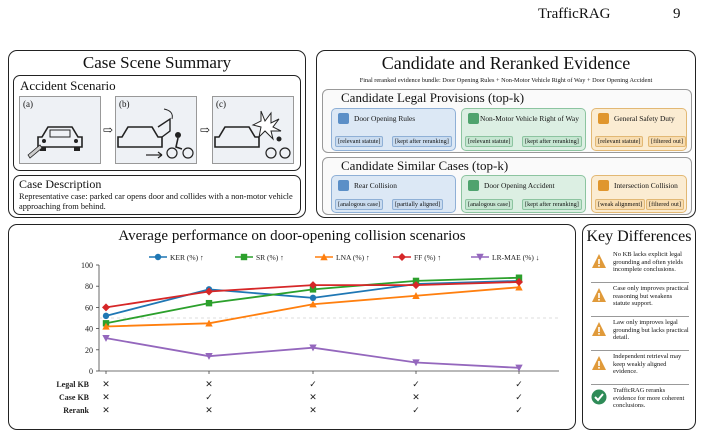  I want to click on scene-c: (c), so click(253, 130).